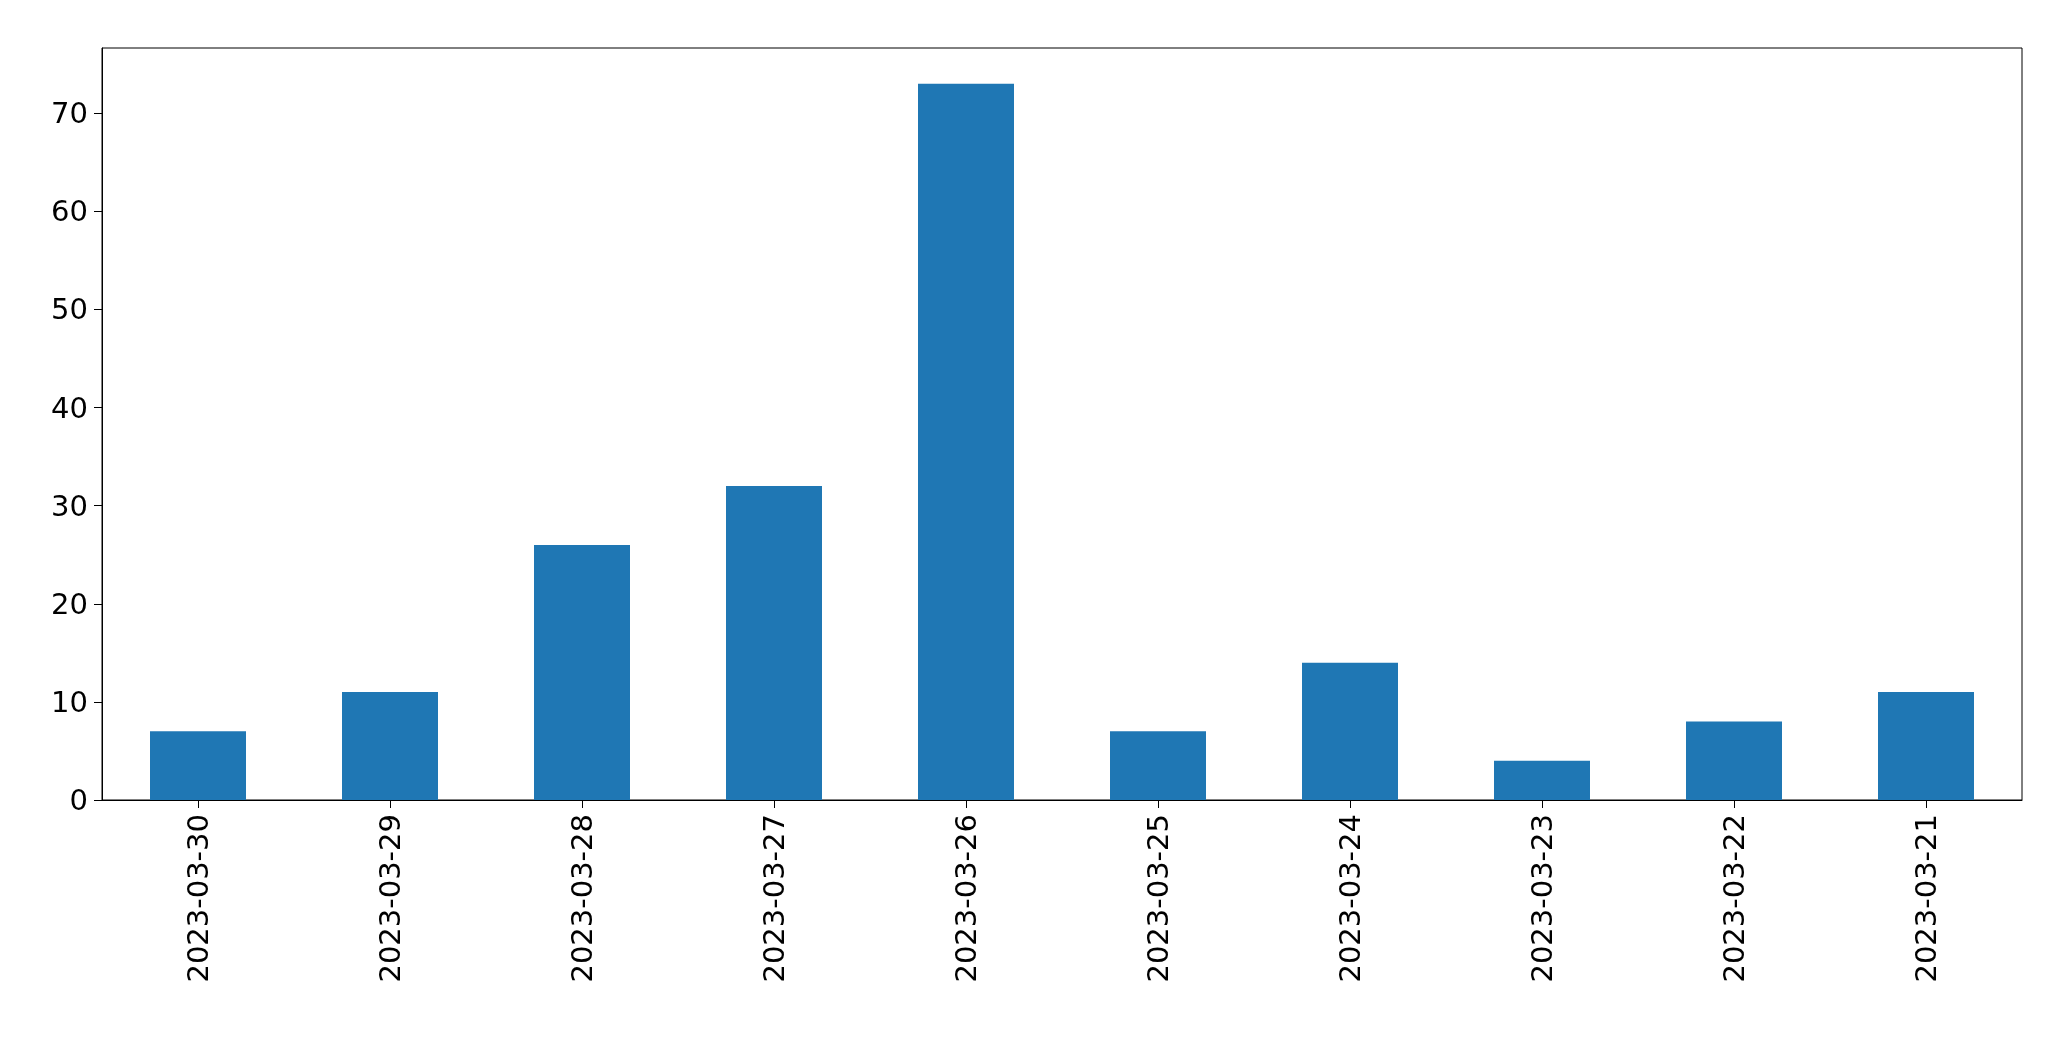  I want to click on x-tick-label: 2023-03-21, so click(1926, 898).